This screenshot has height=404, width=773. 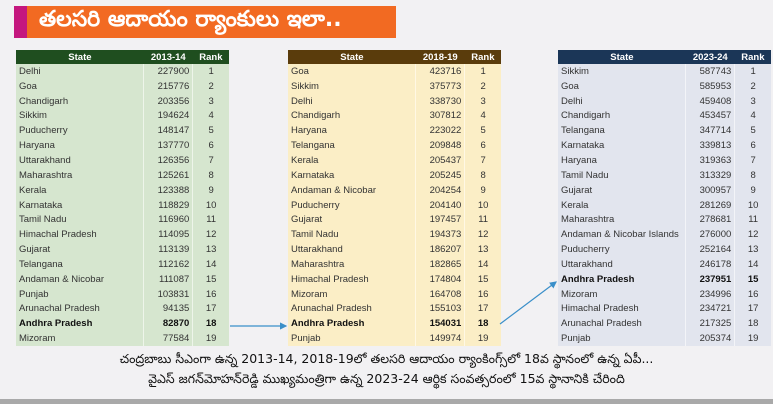 I want to click on value-cell: 164708, so click(x=440, y=294).